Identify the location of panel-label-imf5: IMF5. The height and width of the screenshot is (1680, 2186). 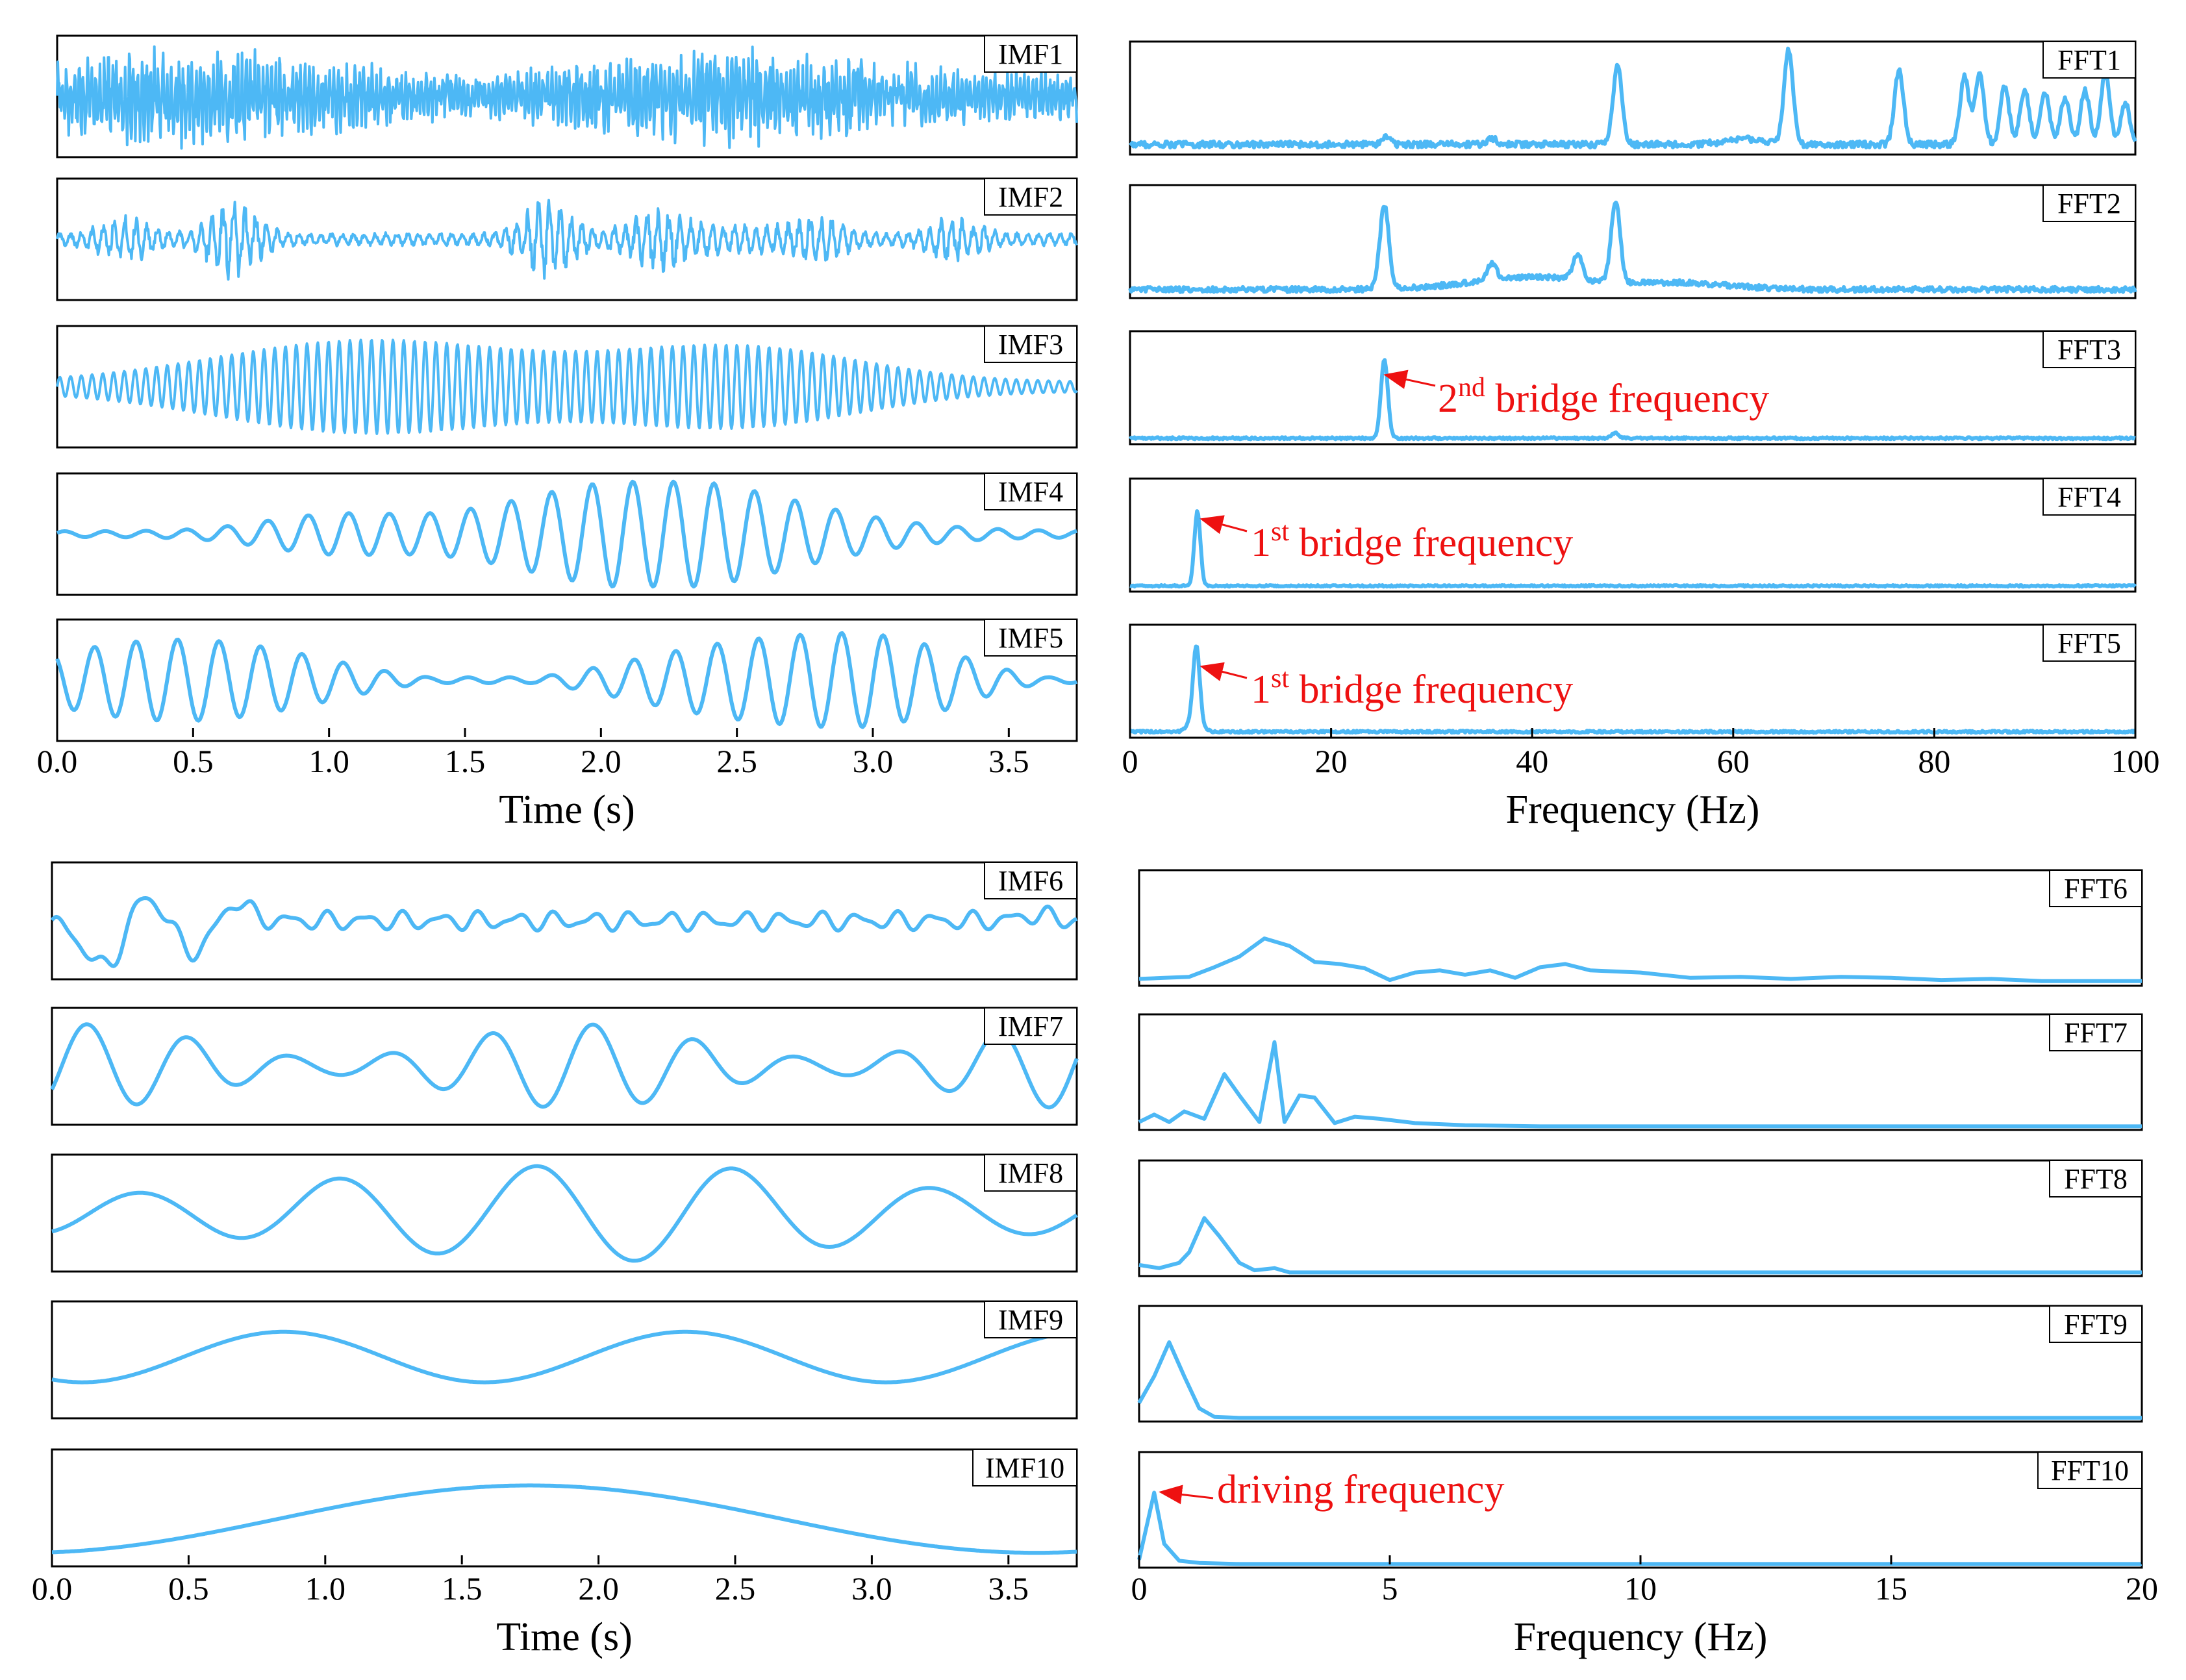
(1031, 638).